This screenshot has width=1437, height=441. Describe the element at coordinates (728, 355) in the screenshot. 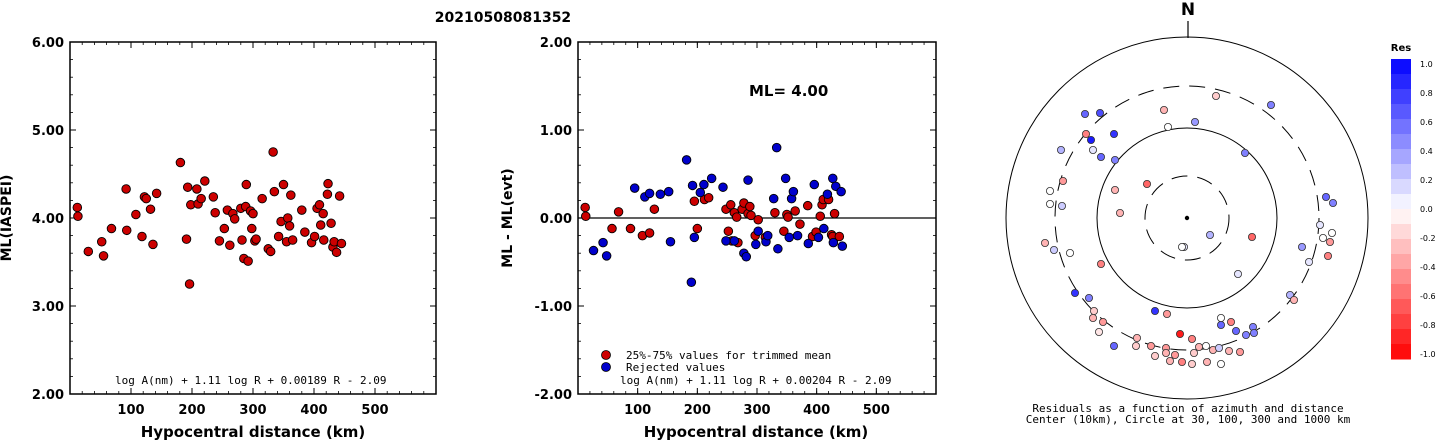

I see `legend-label-trimmed: 25%-75% values for trimmed mean` at that location.